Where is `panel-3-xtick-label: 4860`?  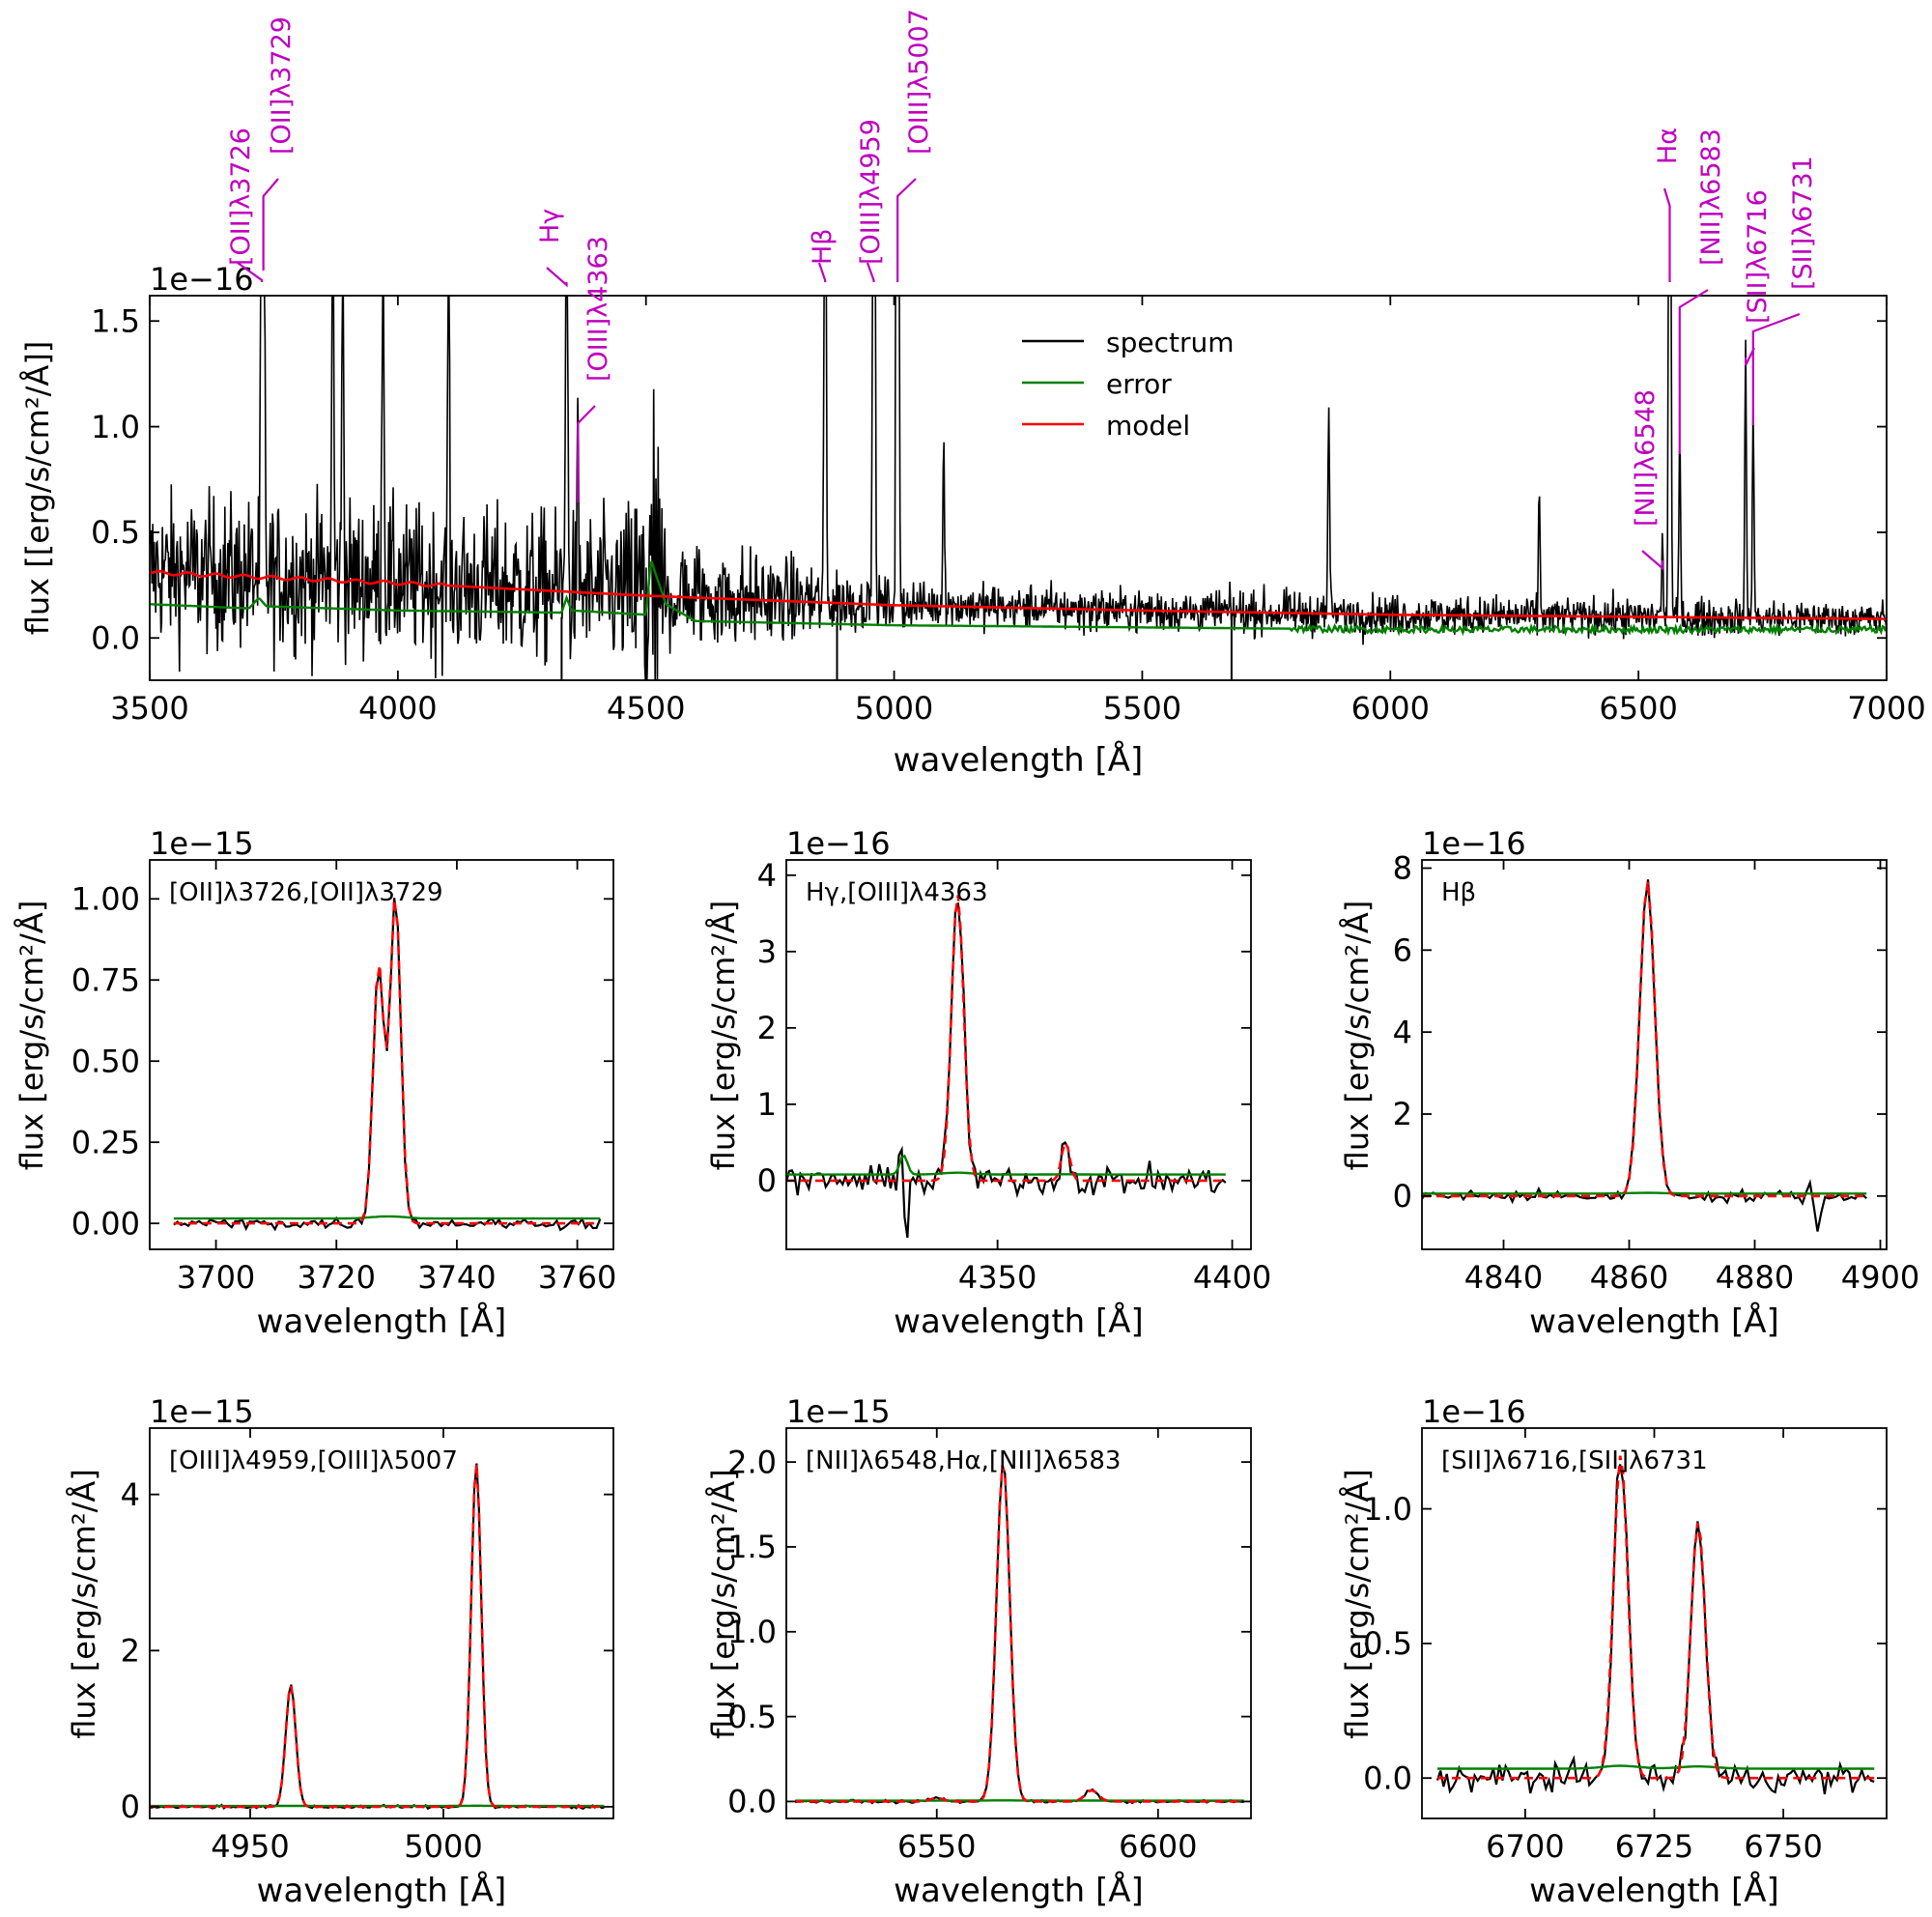 panel-3-xtick-label: 4860 is located at coordinates (1629, 1277).